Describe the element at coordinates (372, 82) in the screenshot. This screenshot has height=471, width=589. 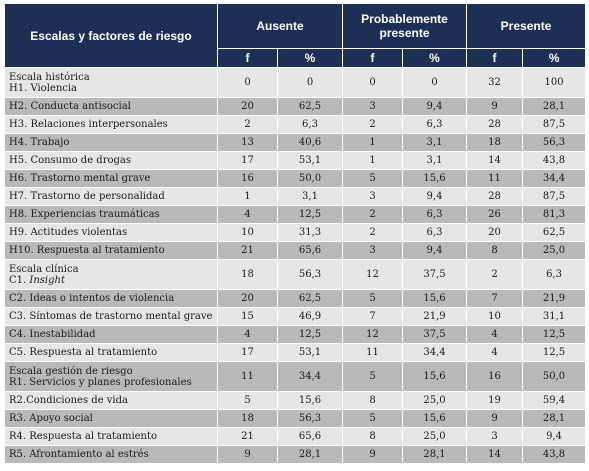
I see `probable-f-cell: 0` at that location.